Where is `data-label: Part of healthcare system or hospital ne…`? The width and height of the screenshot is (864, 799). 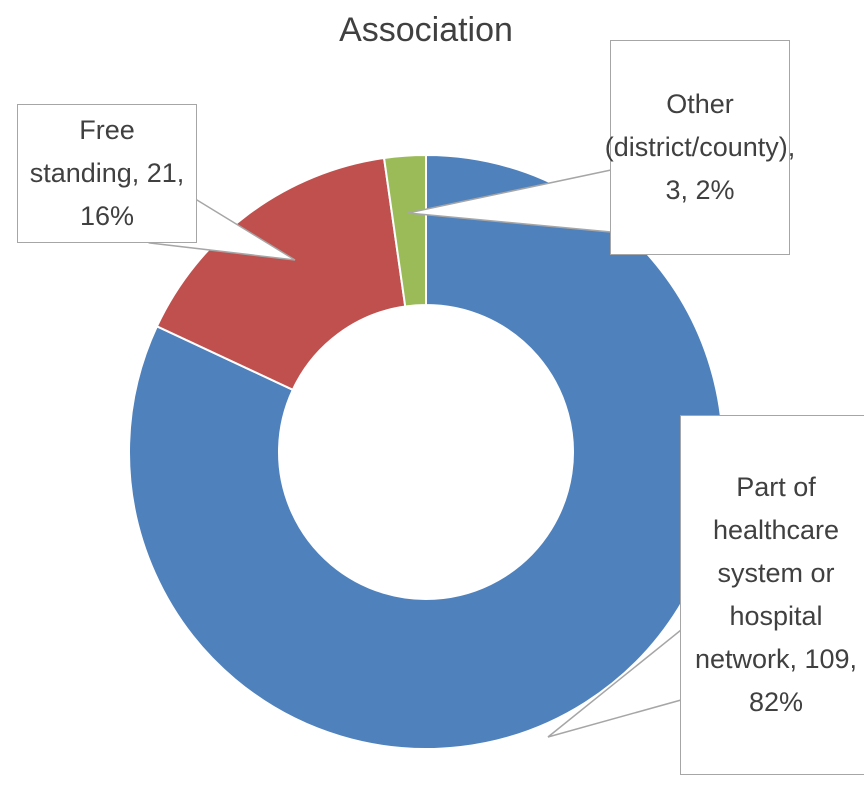 data-label: Part of healthcare system or hospital ne… is located at coordinates (772, 595).